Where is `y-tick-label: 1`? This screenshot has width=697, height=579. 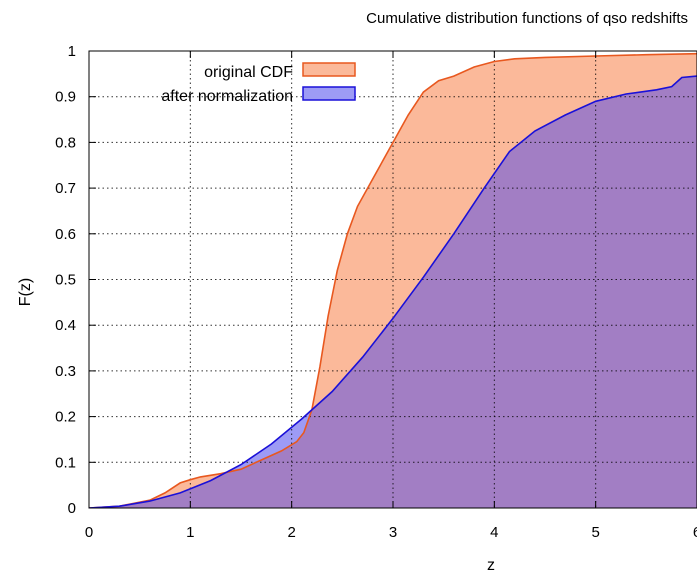 y-tick-label: 1 is located at coordinates (72, 51).